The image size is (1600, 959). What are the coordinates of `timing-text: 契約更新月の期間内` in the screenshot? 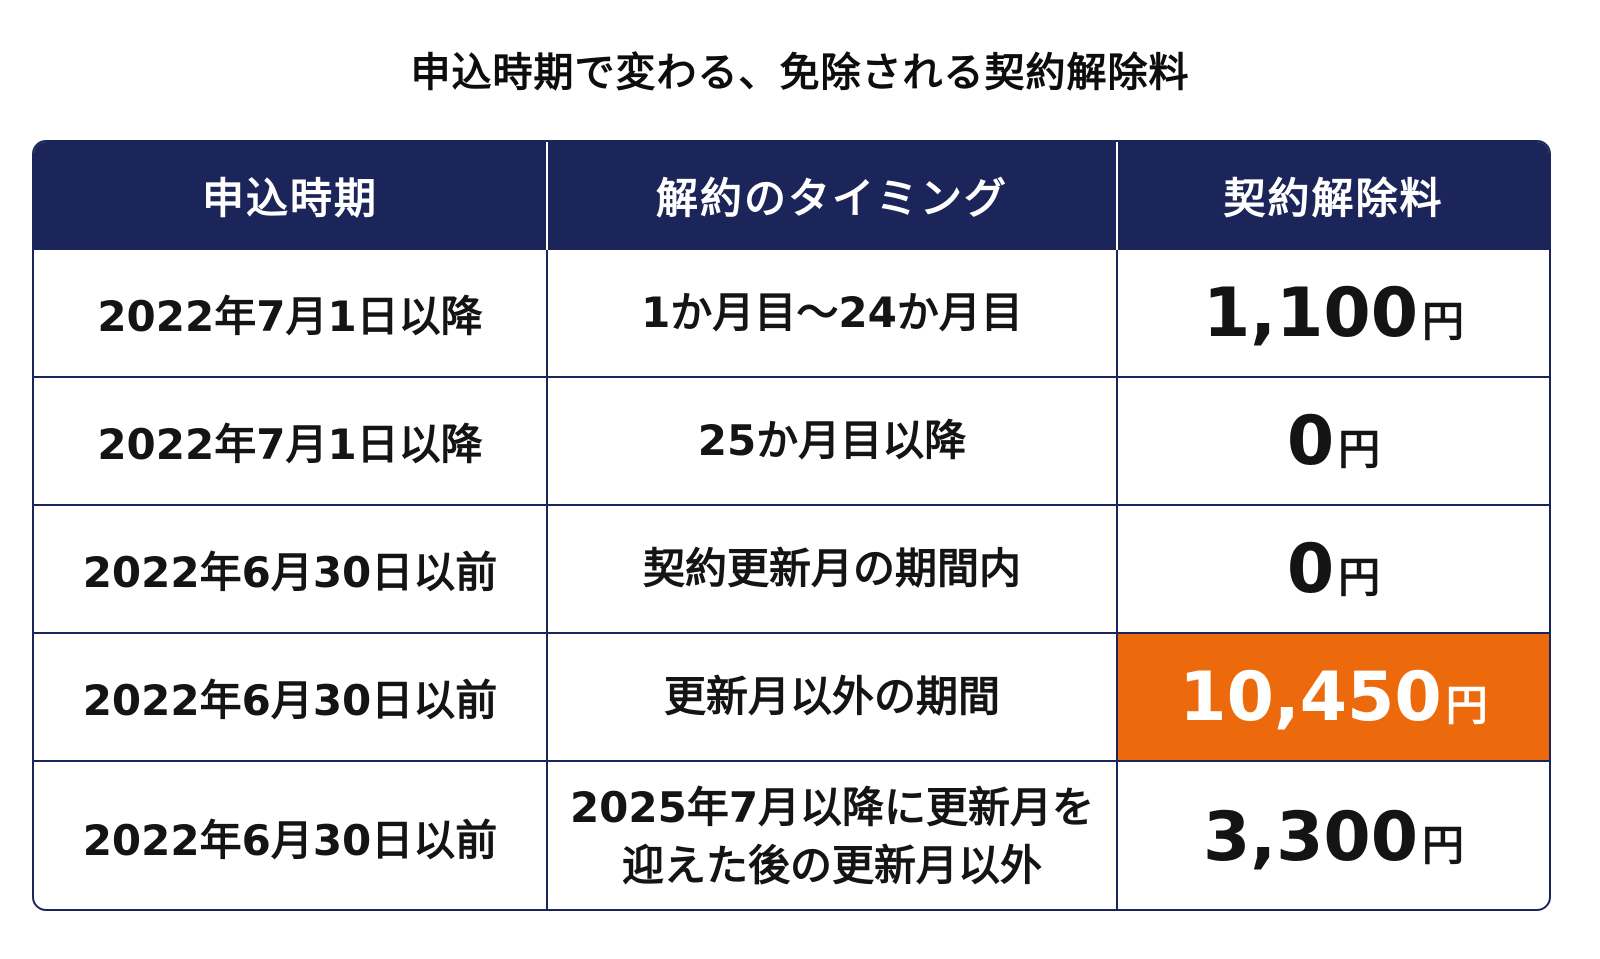 It's located at (831, 568).